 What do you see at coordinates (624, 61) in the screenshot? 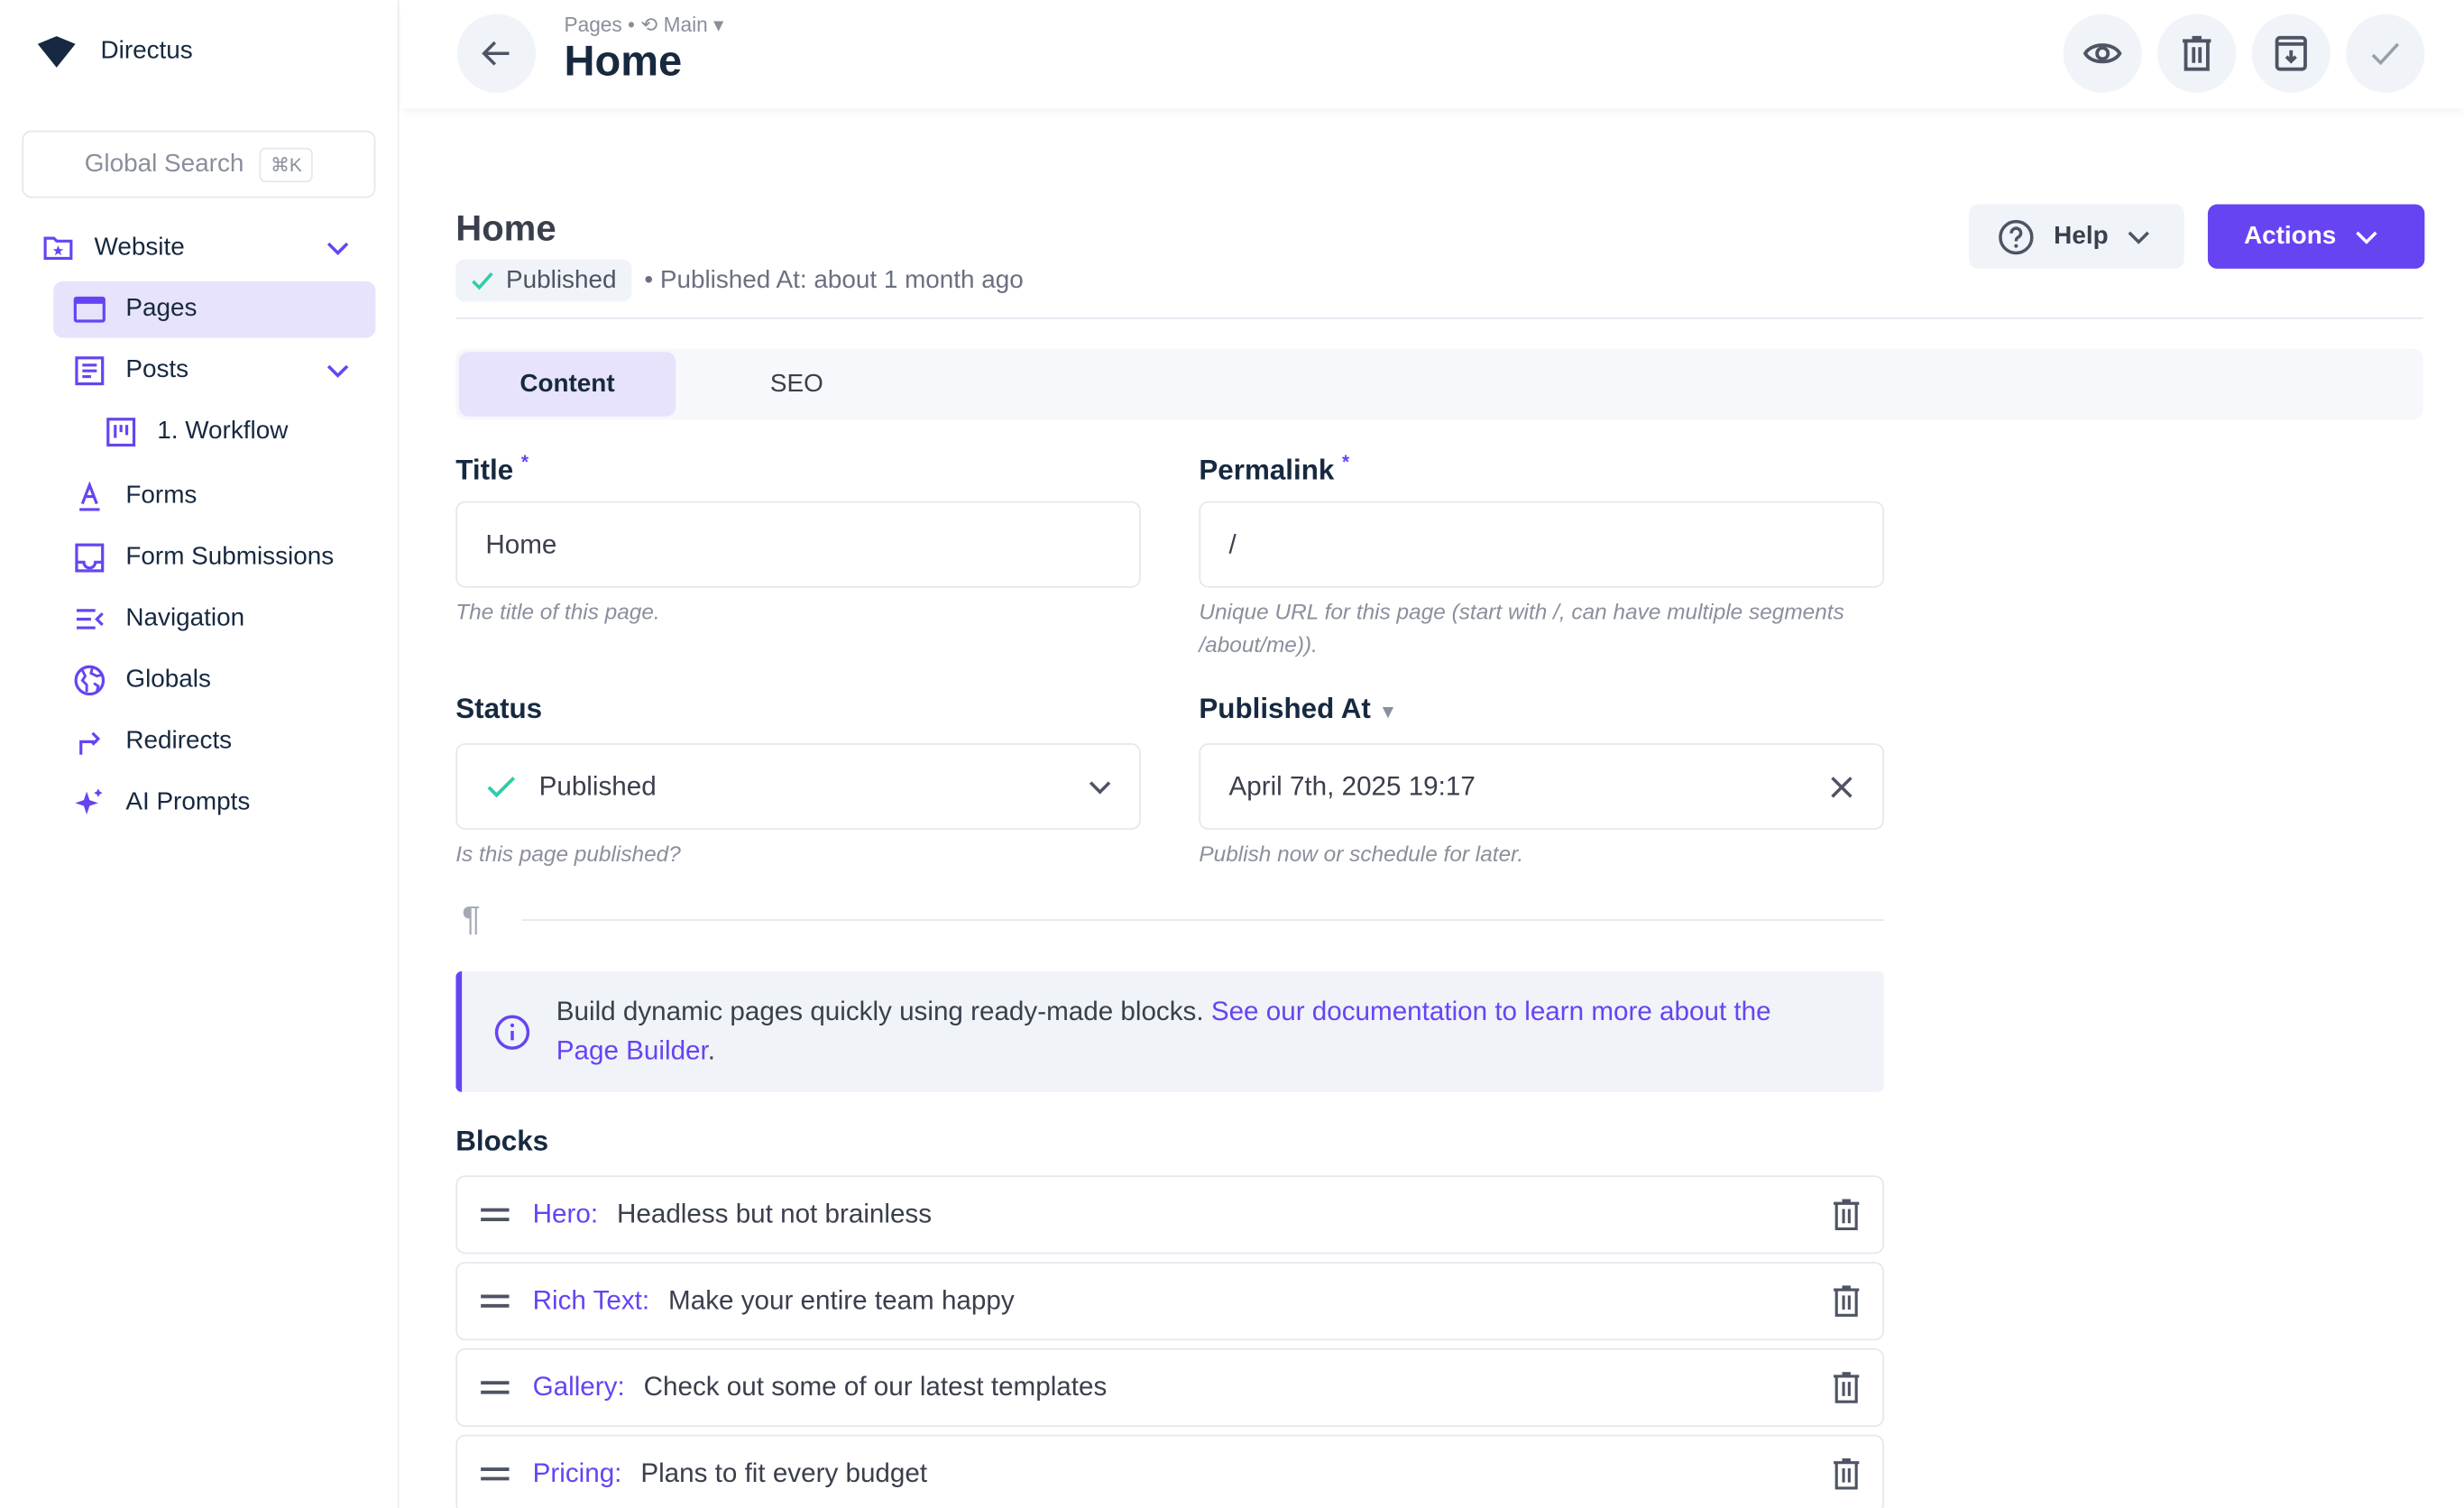
I see `header-title: Home` at bounding box center [624, 61].